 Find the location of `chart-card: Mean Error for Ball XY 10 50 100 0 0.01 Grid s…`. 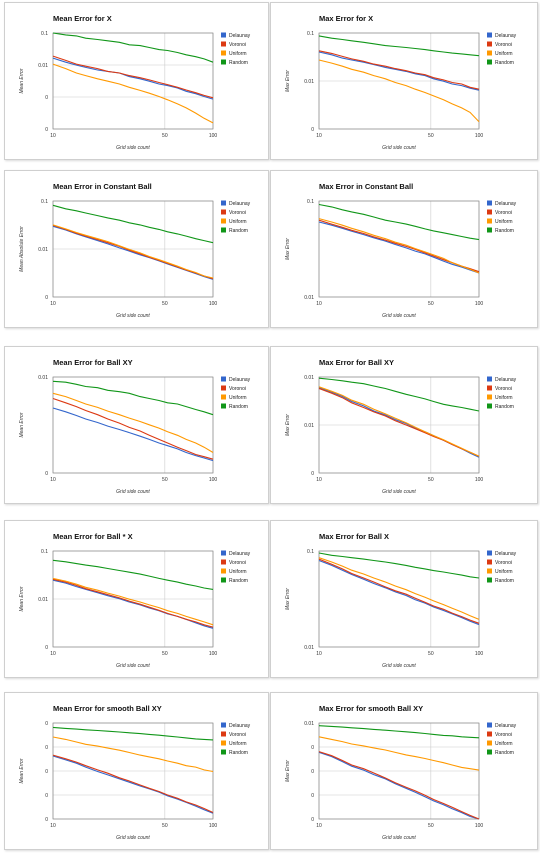

chart-card: Mean Error for Ball XY 10 50 100 0 0.01 Grid s… is located at coordinates (136, 425).